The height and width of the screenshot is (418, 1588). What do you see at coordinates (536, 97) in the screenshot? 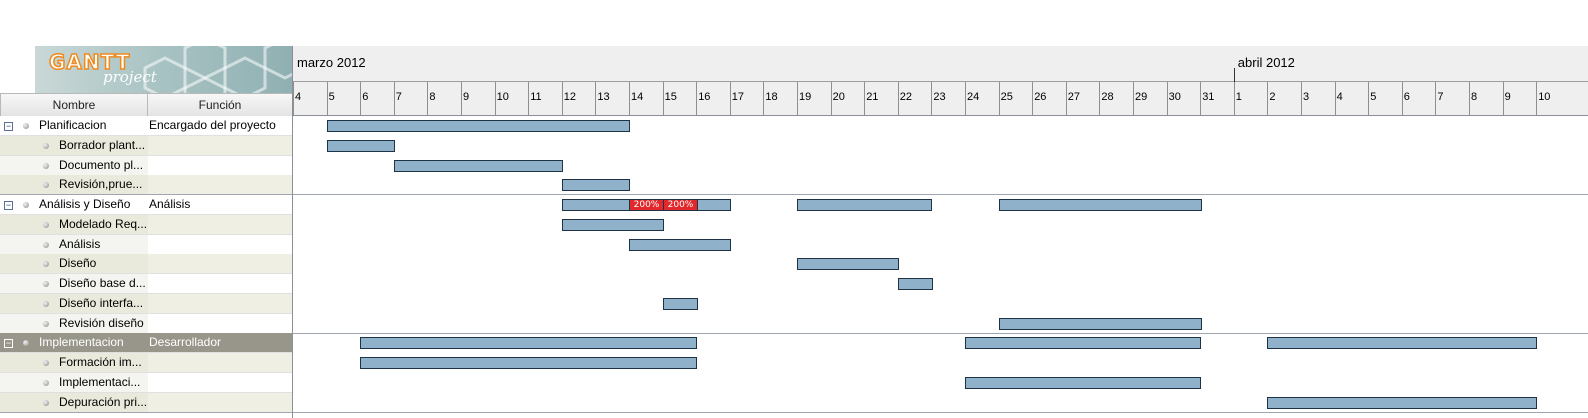
I see `day-label: 11` at bounding box center [536, 97].